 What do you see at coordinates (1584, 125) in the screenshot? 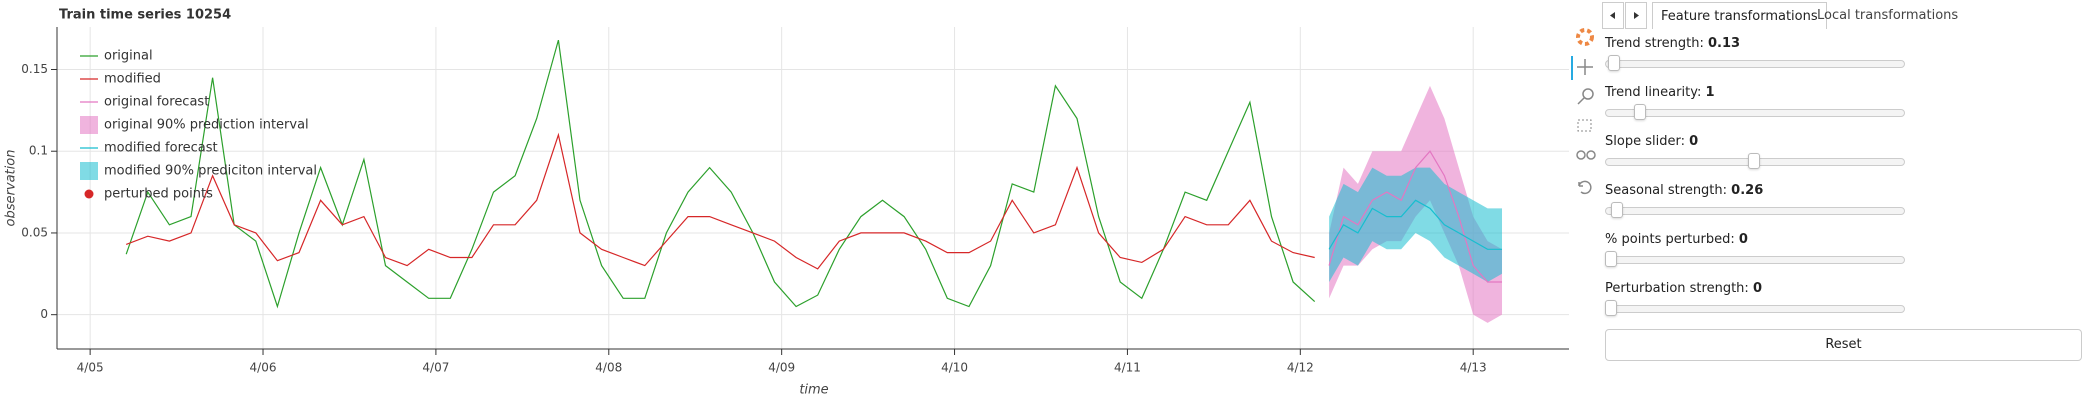
I see `box-select-tool` at bounding box center [1584, 125].